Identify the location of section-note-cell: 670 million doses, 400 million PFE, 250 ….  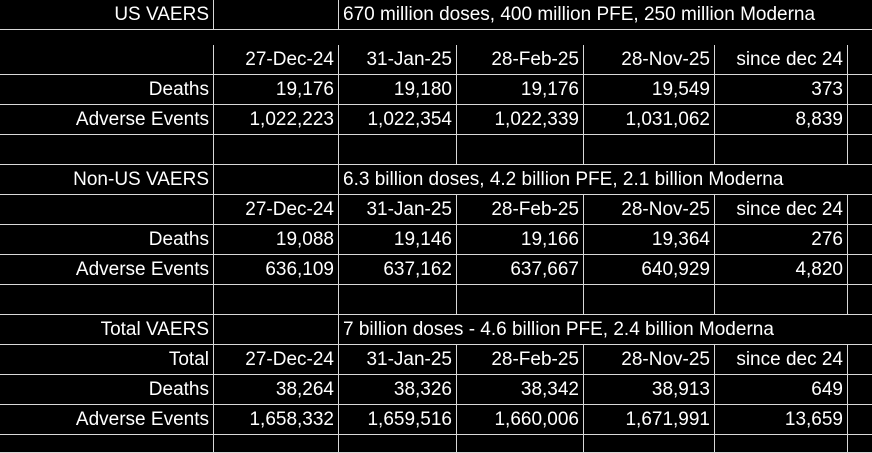
(605, 15).